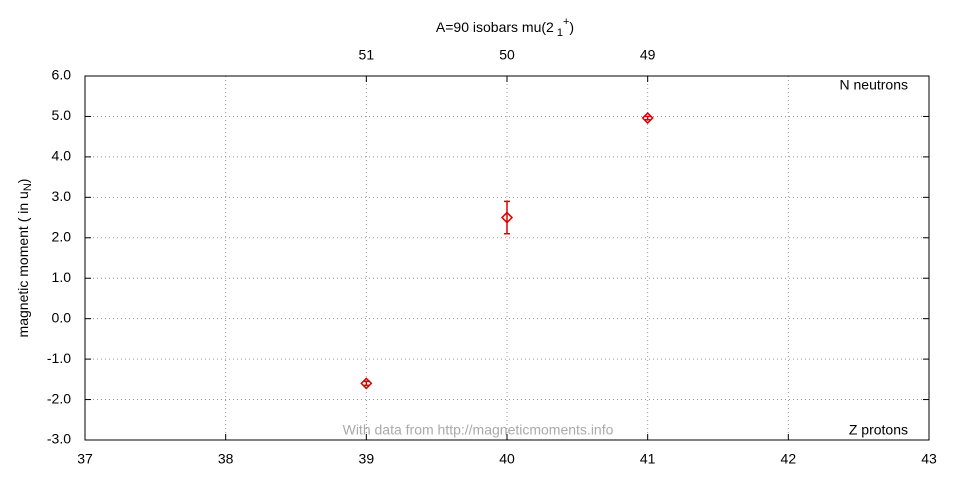 The image size is (960, 480). I want to click on x-tick-label: 41, so click(648, 459).